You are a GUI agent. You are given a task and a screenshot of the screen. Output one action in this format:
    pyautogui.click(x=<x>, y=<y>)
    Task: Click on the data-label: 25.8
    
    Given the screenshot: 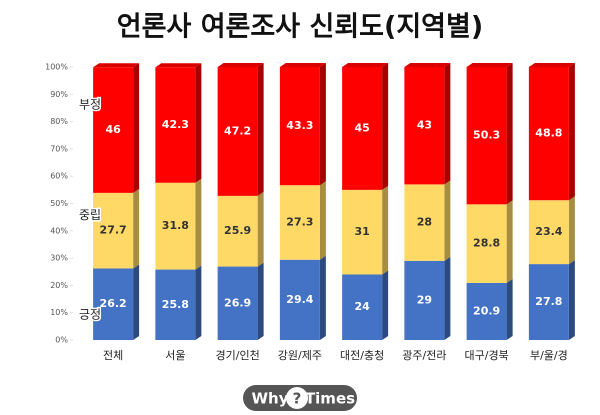 What is the action you would take?
    pyautogui.click(x=175, y=304)
    